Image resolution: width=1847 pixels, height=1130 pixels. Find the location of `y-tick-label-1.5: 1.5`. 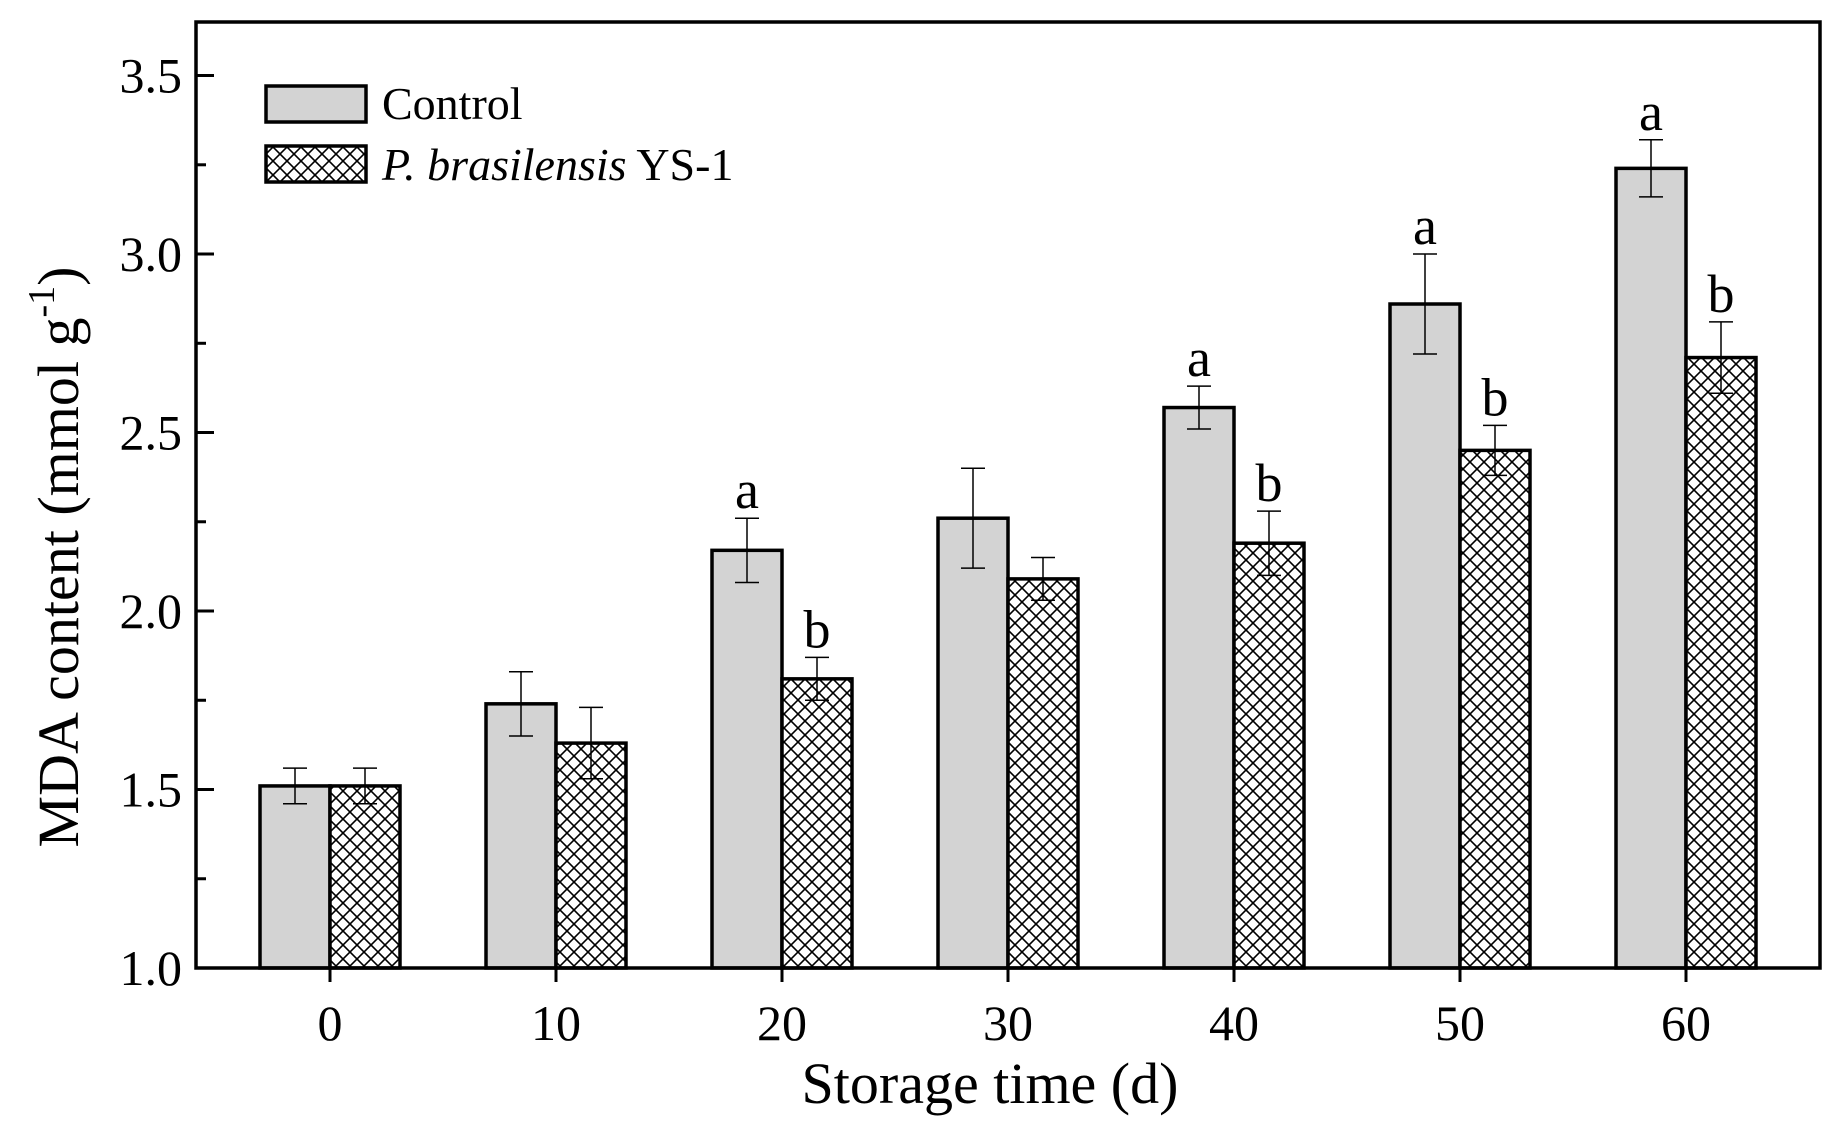

y-tick-label-1.5: 1.5 is located at coordinates (151, 790).